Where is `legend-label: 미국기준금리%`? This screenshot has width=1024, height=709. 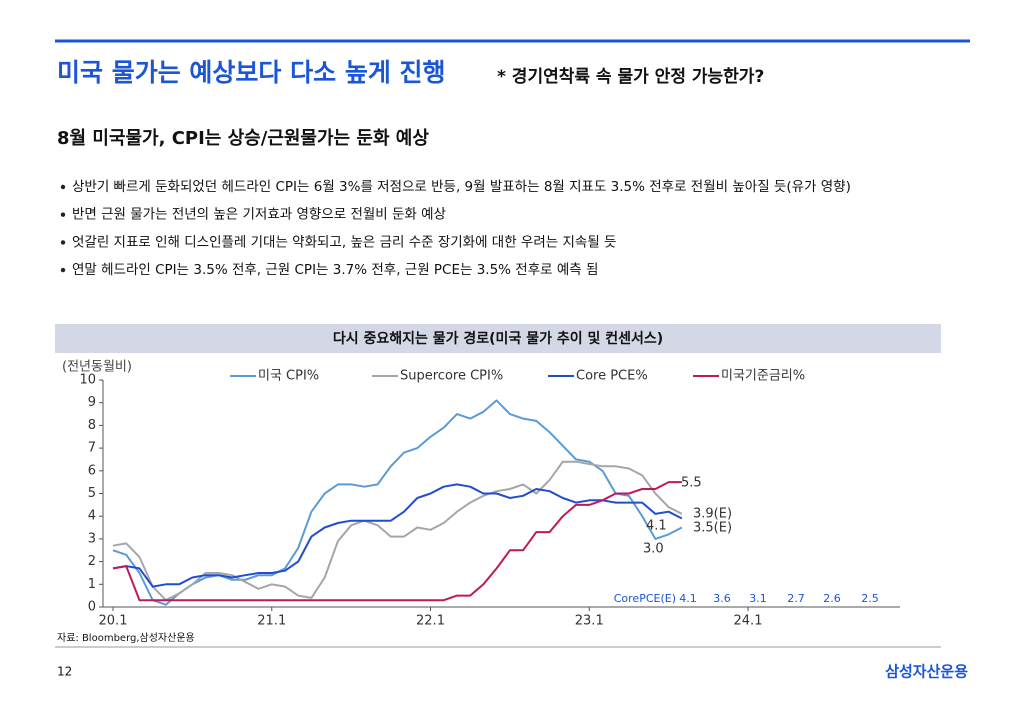 legend-label: 미국기준금리% is located at coordinates (763, 376).